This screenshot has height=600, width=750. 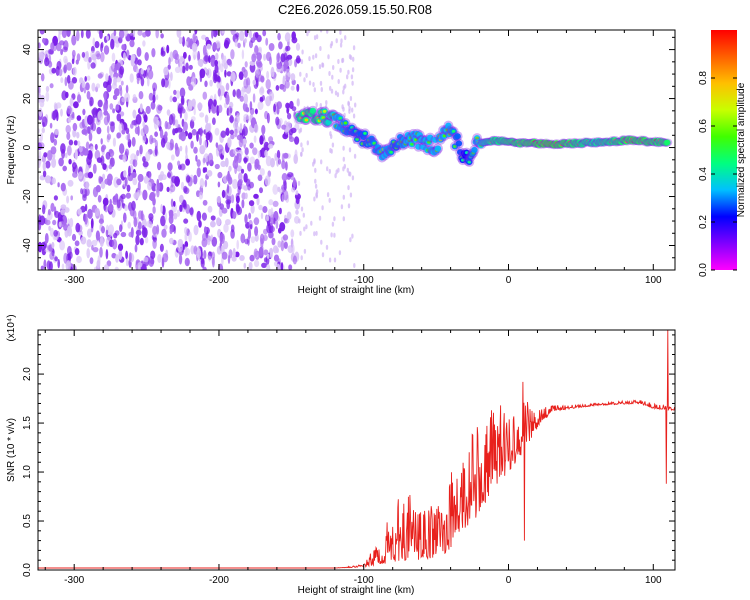 I want to click on y-tick-label: 40, so click(x=27, y=50).